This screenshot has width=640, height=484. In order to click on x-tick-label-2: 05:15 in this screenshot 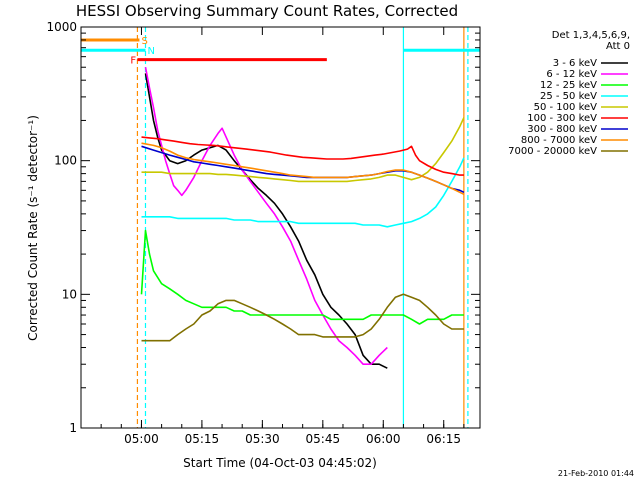, I will do `click(202, 439)`.